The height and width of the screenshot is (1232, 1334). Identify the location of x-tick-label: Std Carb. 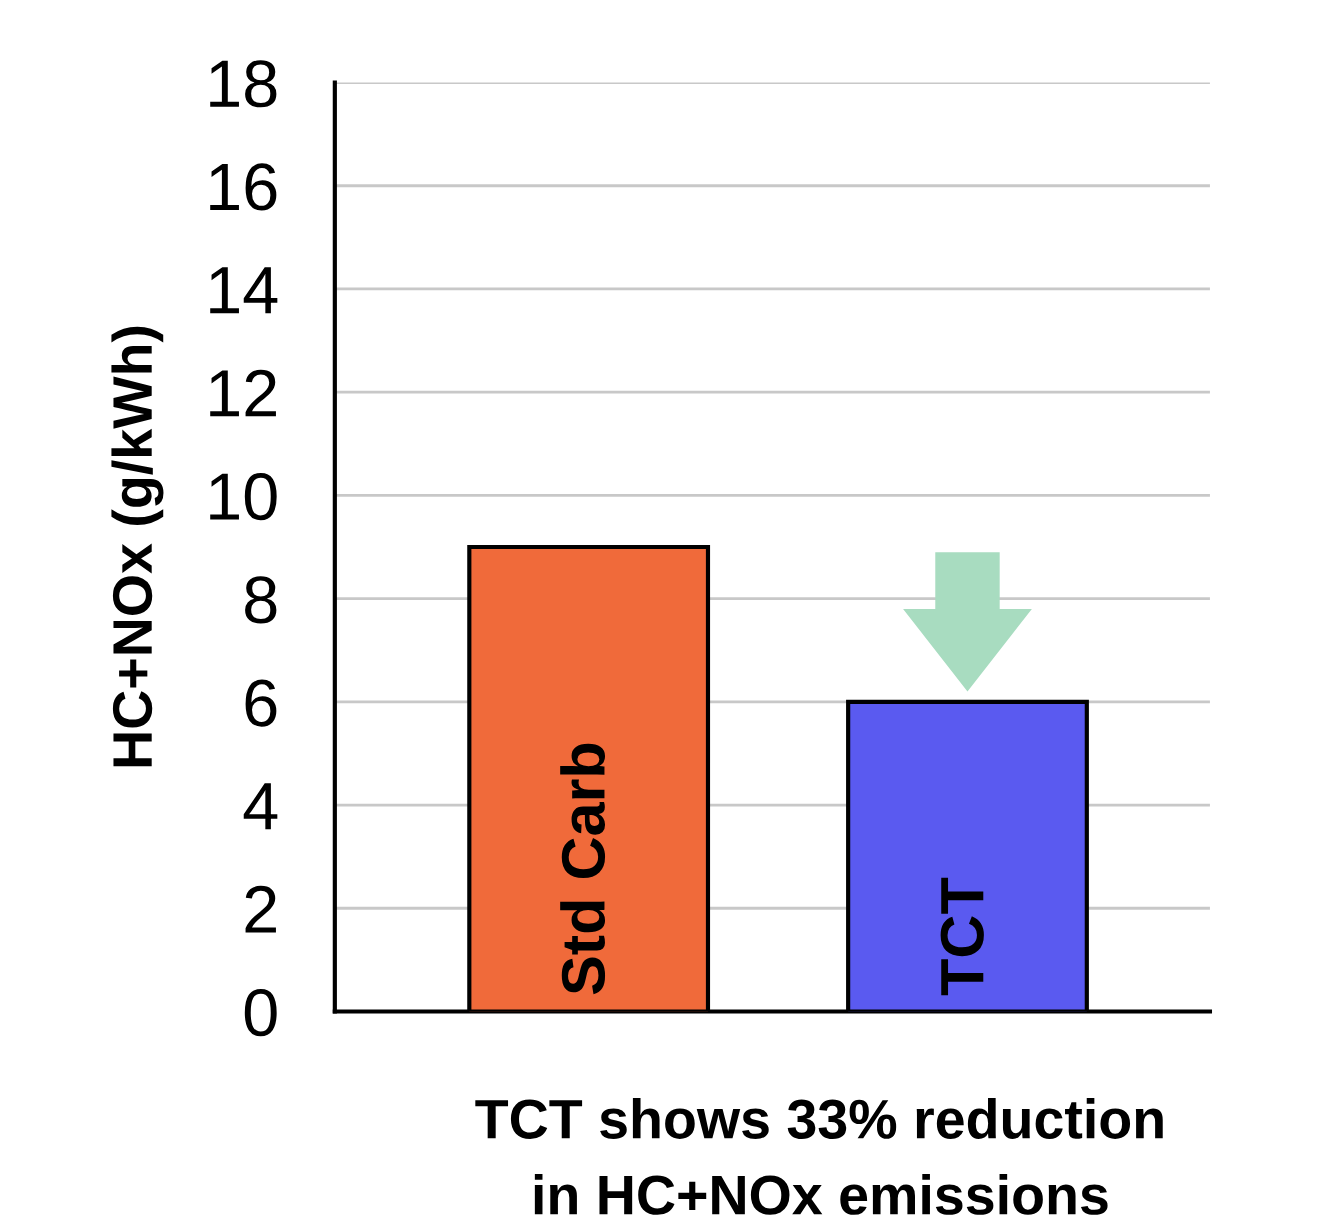
(583, 869).